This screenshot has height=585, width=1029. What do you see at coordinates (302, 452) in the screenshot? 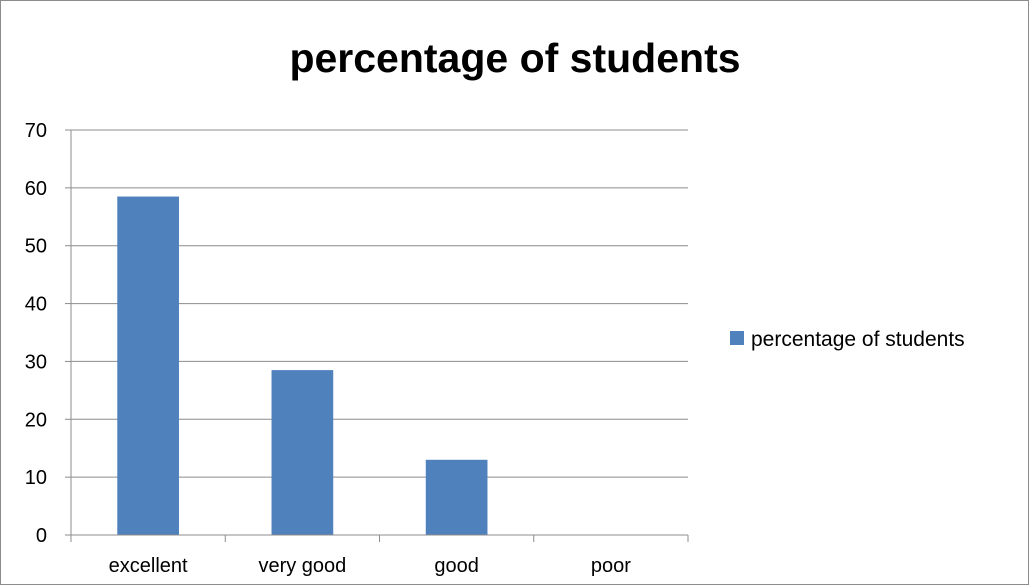
I see `bar-very-good` at bounding box center [302, 452].